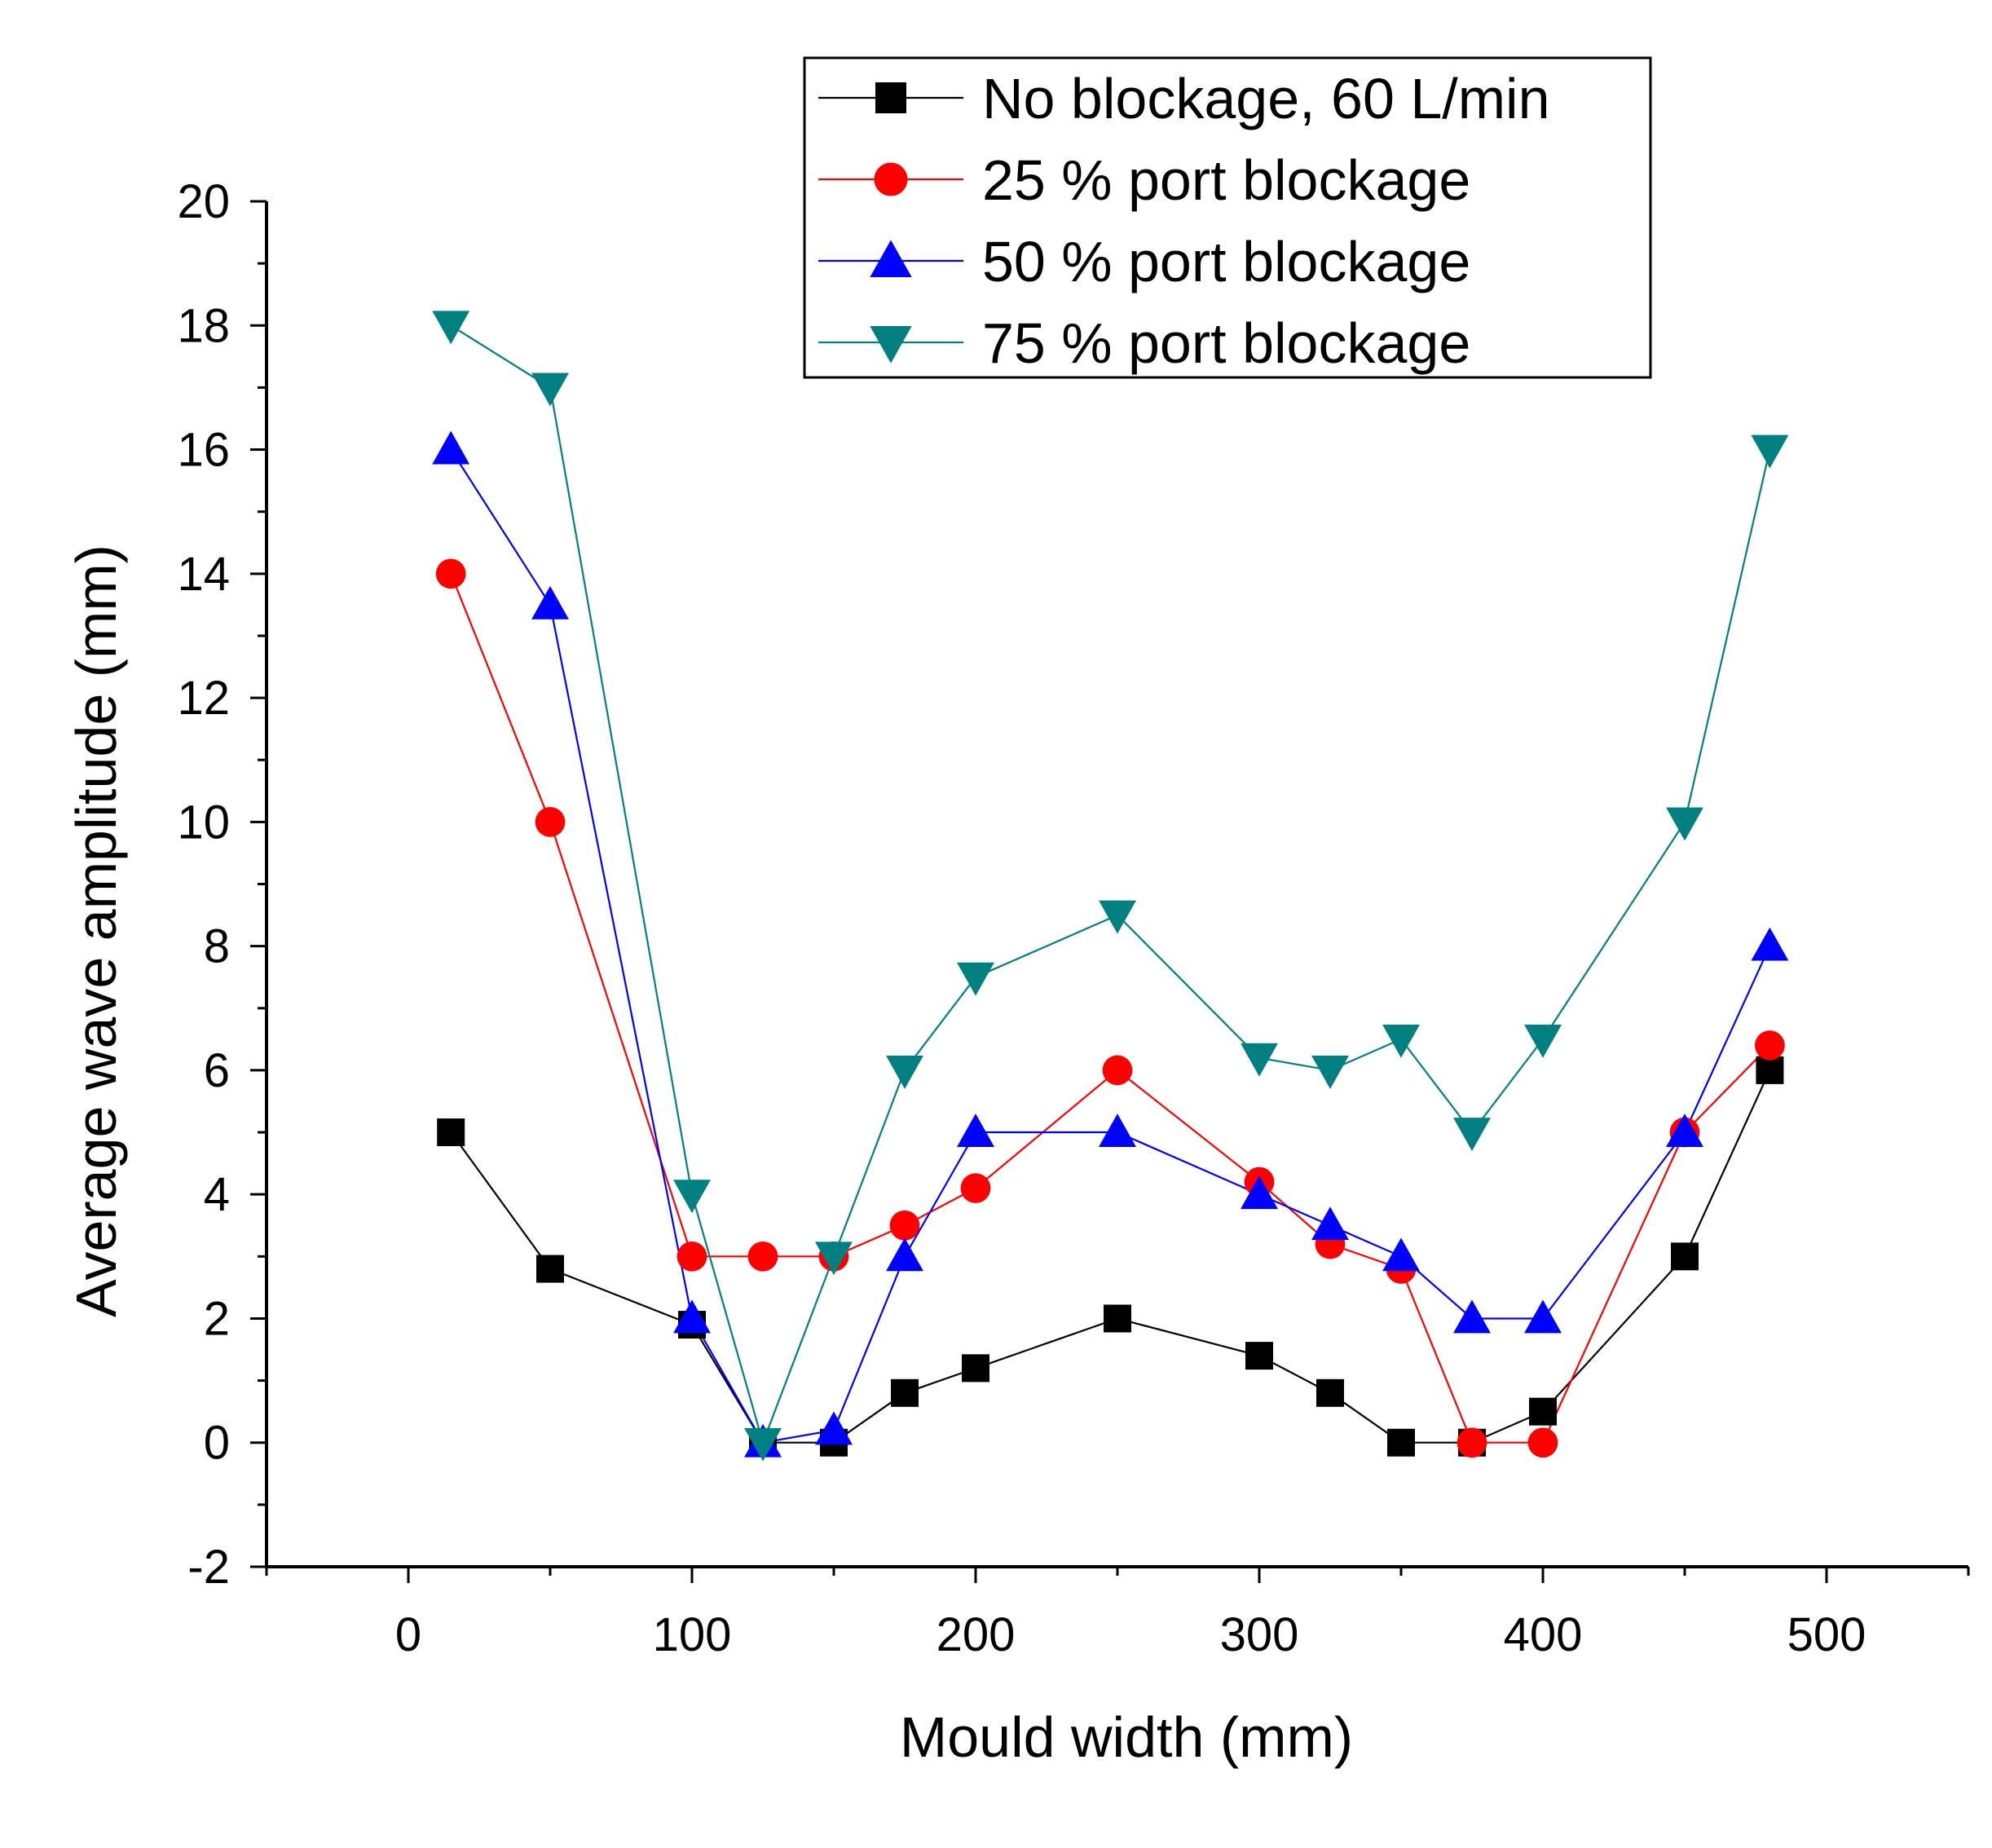  I want to click on y-tick-label: 2, so click(217, 1318).